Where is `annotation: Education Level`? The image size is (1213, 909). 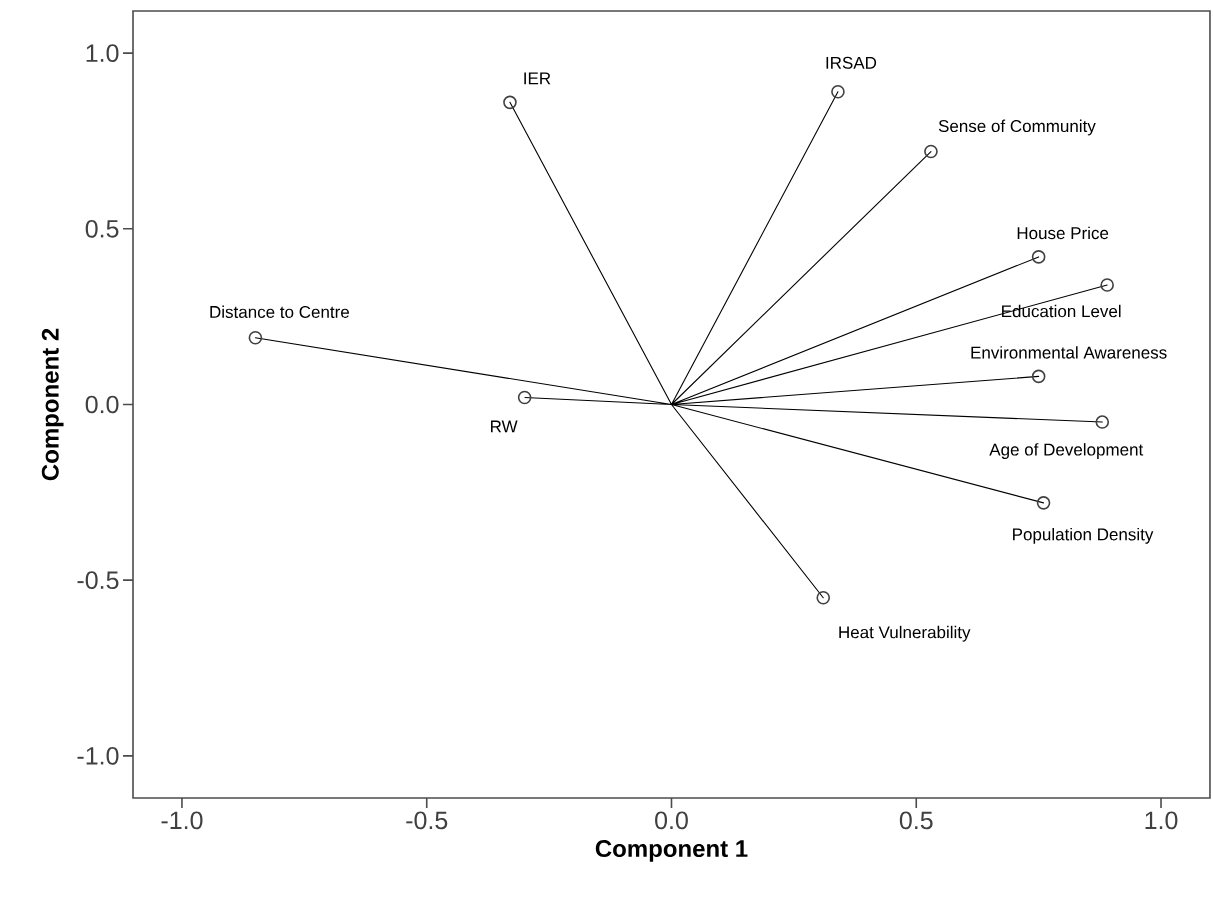 annotation: Education Level is located at coordinates (1061, 311).